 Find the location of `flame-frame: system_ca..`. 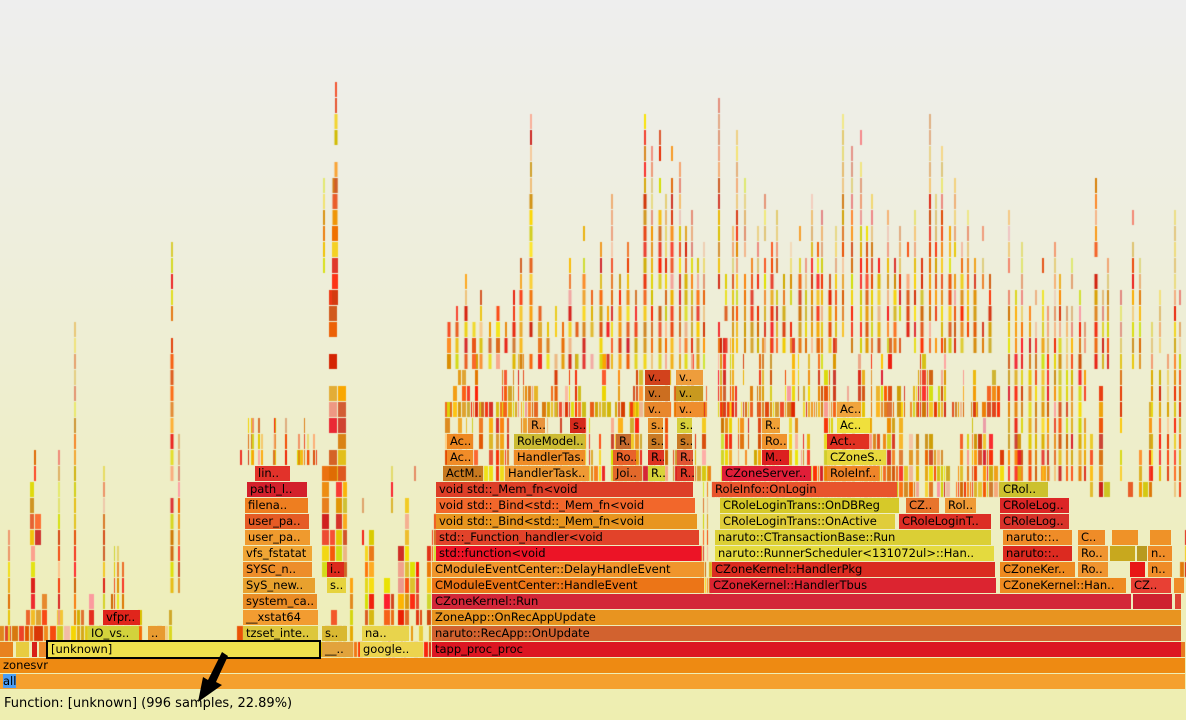

flame-frame: system_ca.. is located at coordinates (280, 601).